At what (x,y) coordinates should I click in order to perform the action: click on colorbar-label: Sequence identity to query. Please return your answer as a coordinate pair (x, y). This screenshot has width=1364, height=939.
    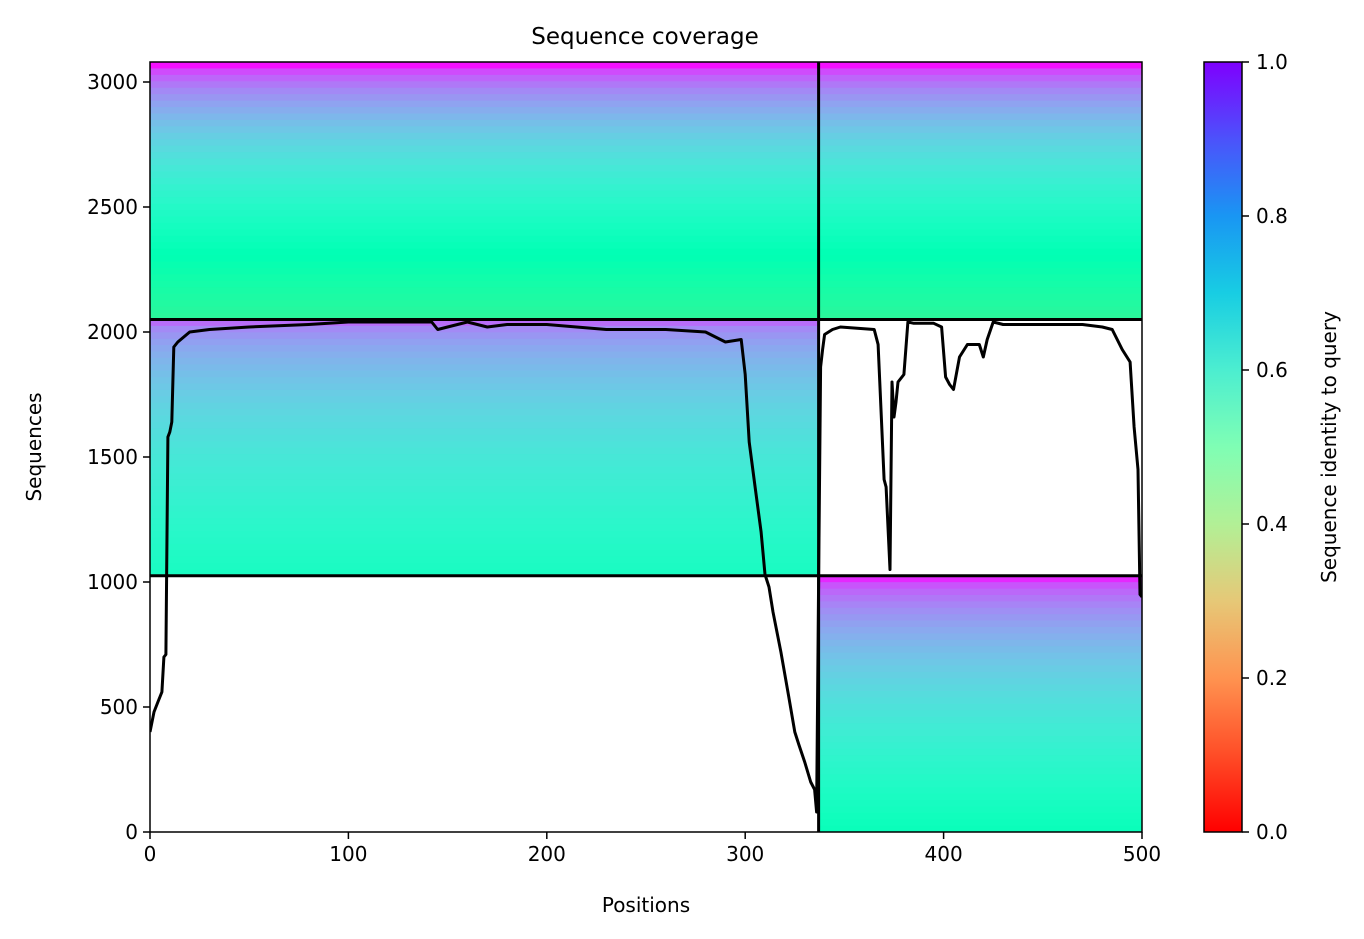
    Looking at the image, I should click on (1329, 447).